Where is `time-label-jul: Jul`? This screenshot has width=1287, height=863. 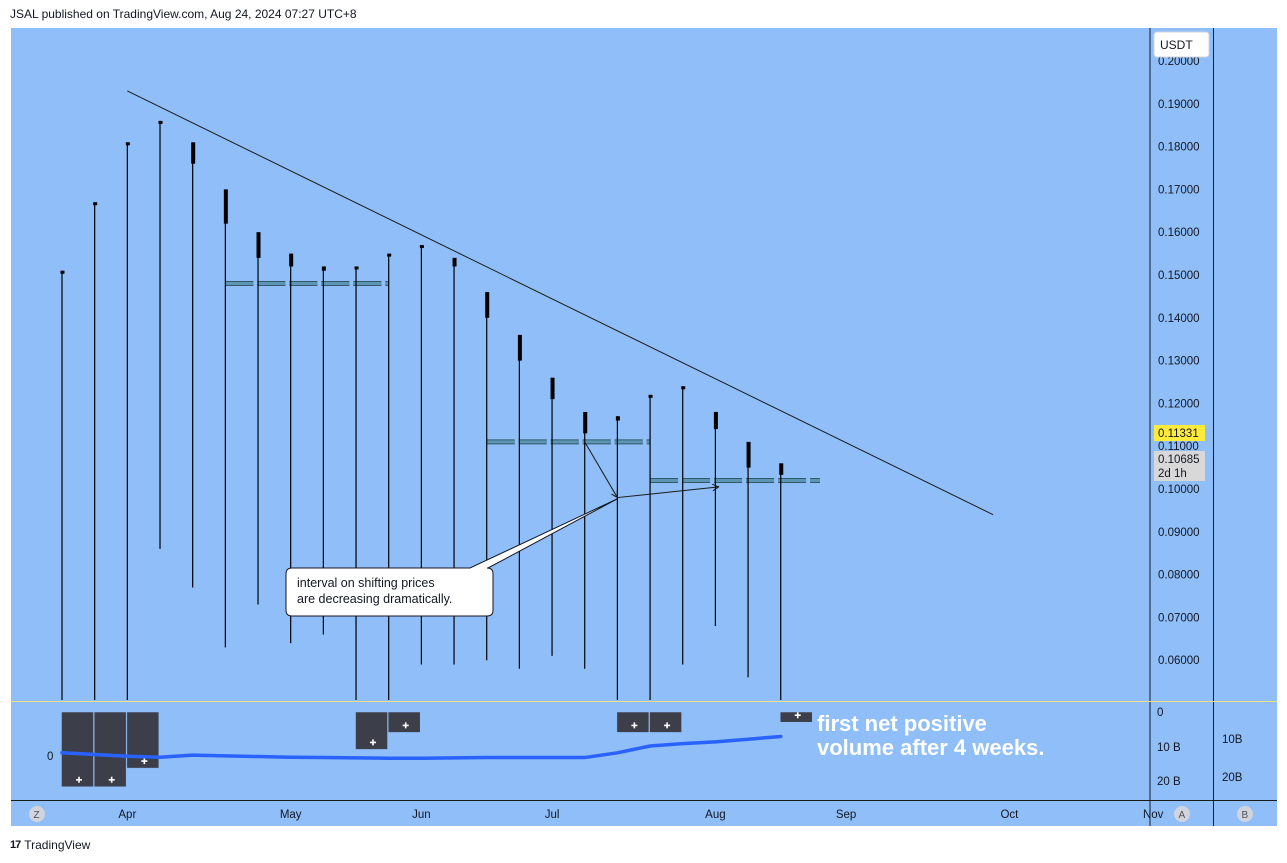
time-label-jul: Jul is located at coordinates (552, 815).